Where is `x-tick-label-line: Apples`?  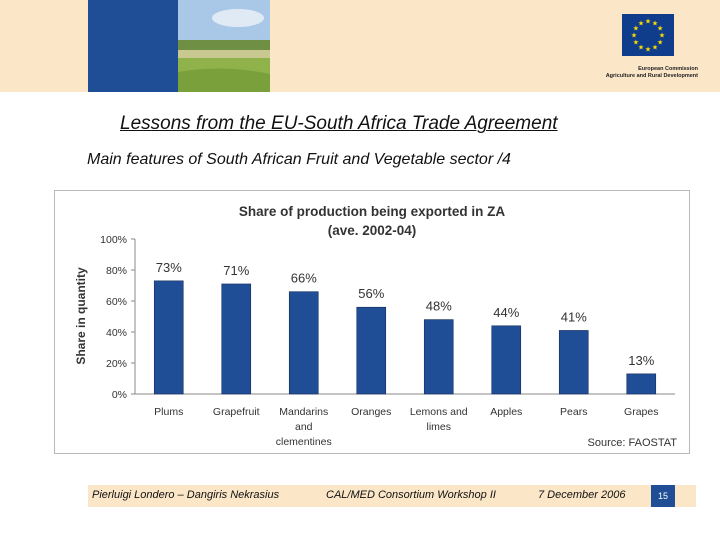 x-tick-label-line: Apples is located at coordinates (506, 412).